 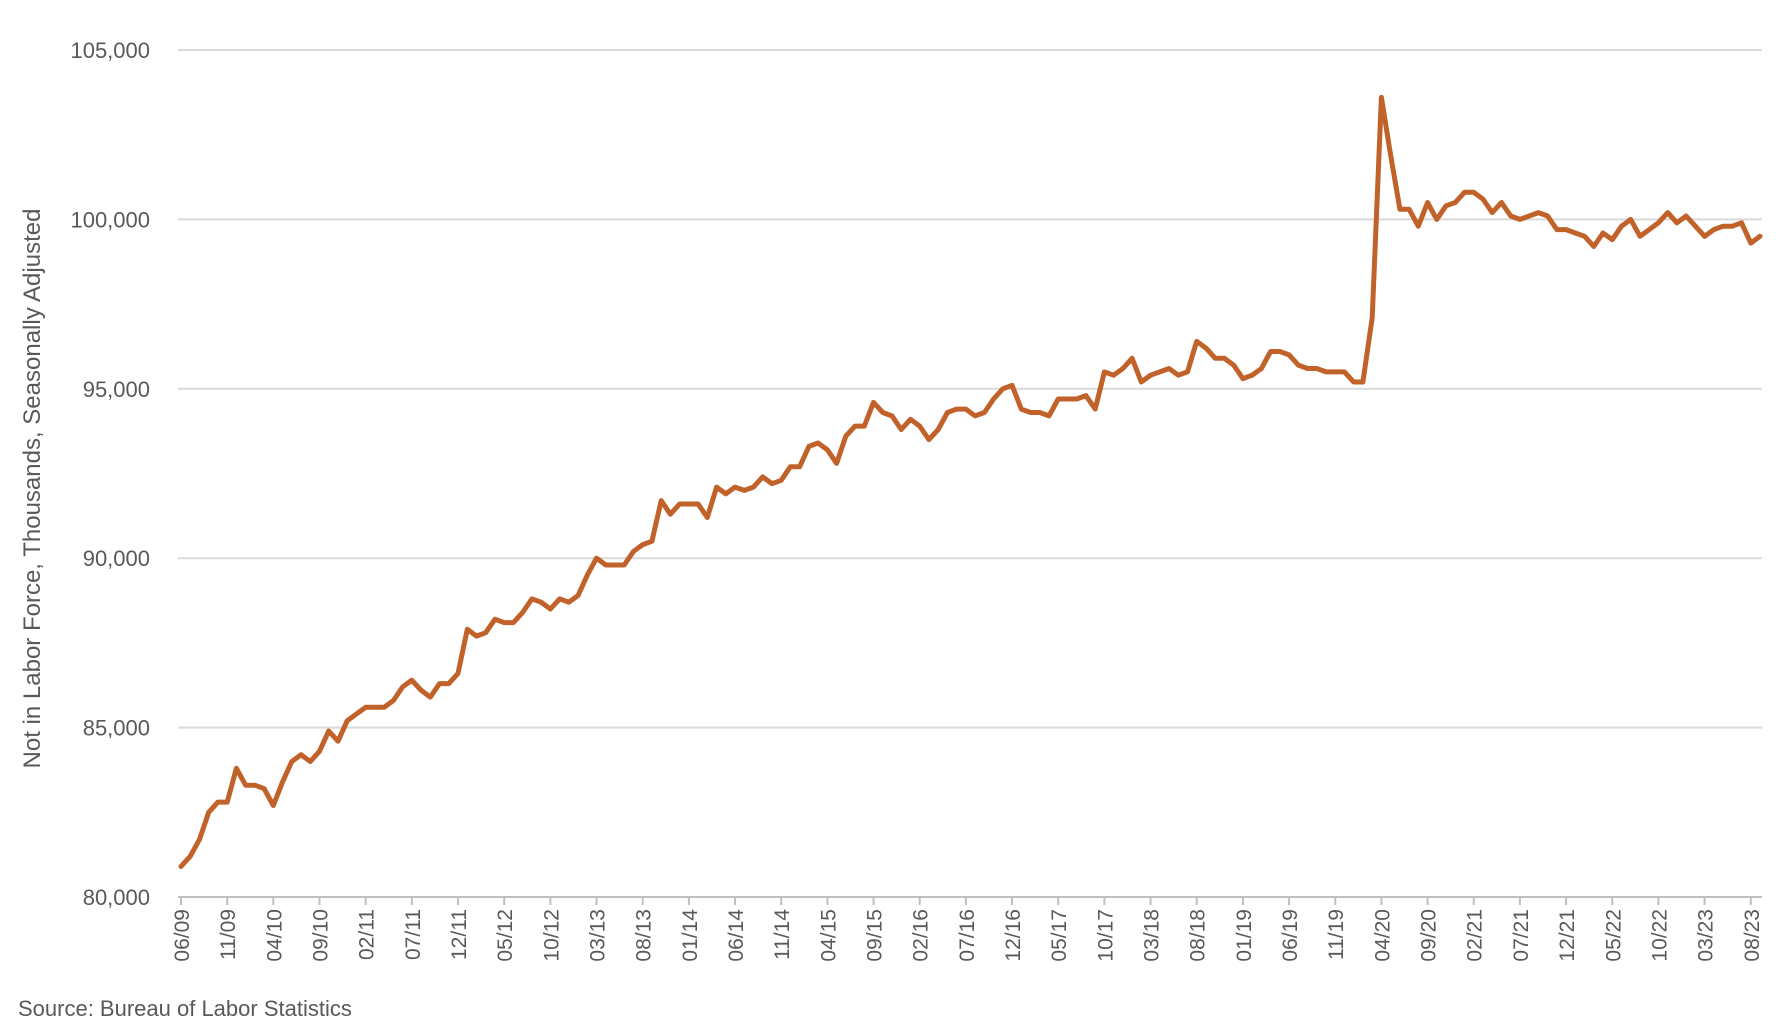 I want to click on x-tick-label: 05/12, so click(x=505, y=935).